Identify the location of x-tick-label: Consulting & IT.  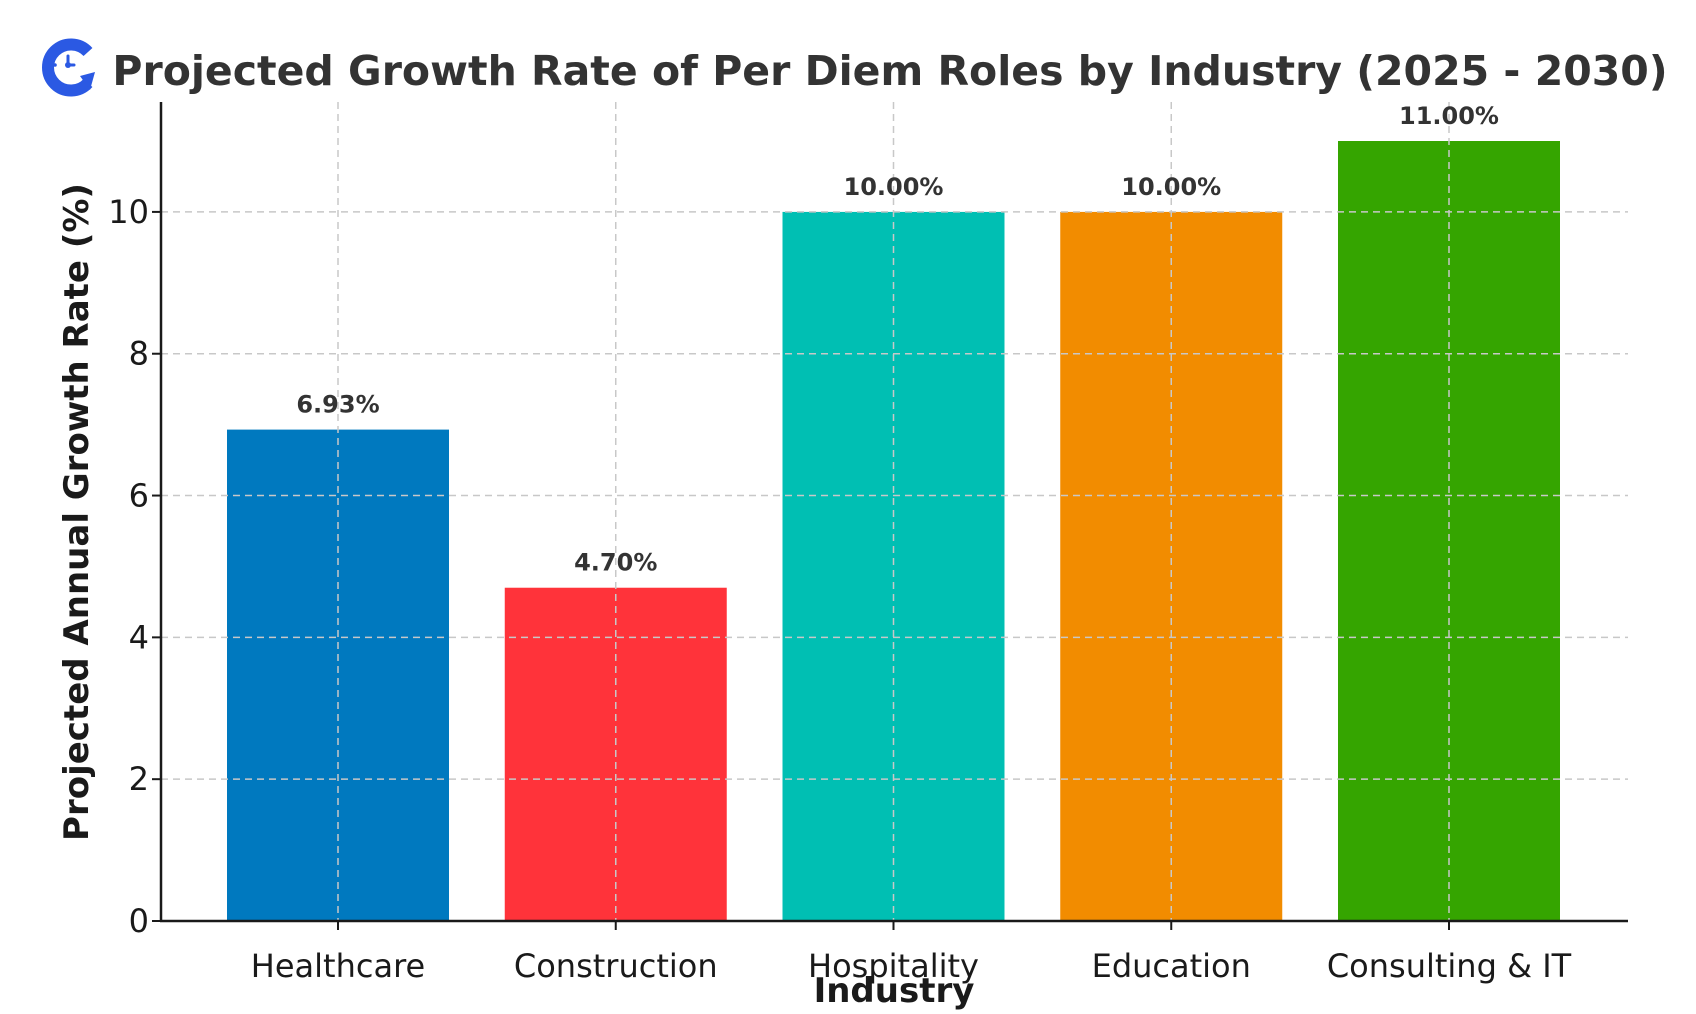
(1449, 966).